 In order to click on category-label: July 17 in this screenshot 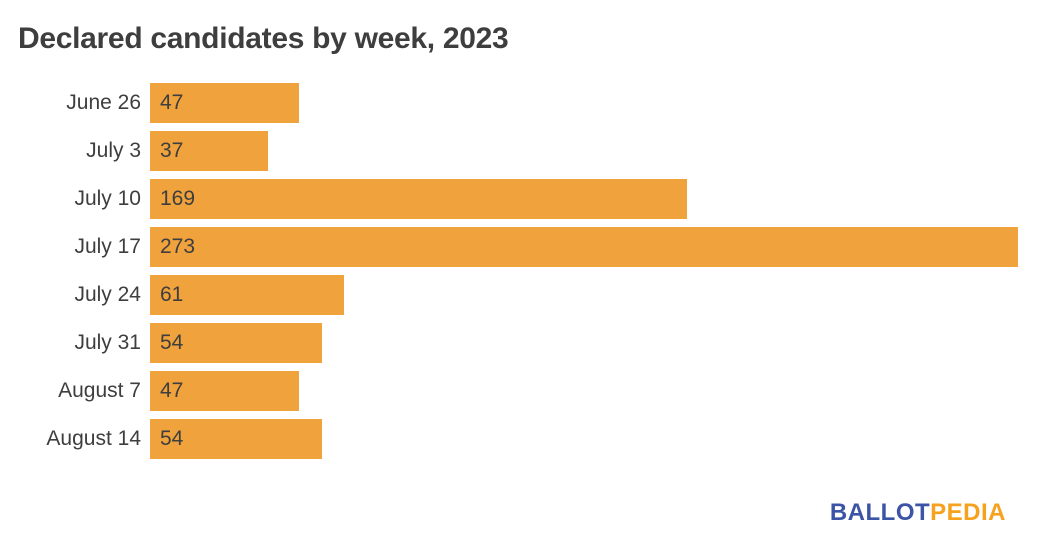, I will do `click(107, 246)`.